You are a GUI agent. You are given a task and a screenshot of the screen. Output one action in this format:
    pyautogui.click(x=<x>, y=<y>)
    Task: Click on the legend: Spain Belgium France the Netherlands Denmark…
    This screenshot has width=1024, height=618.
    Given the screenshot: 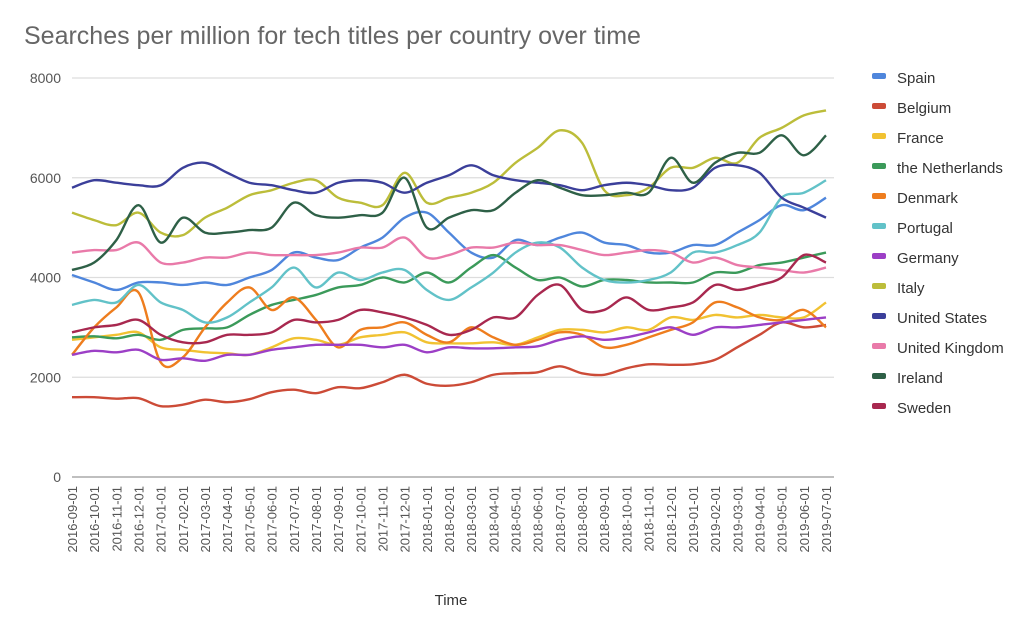 What is the action you would take?
    pyautogui.click(x=938, y=243)
    